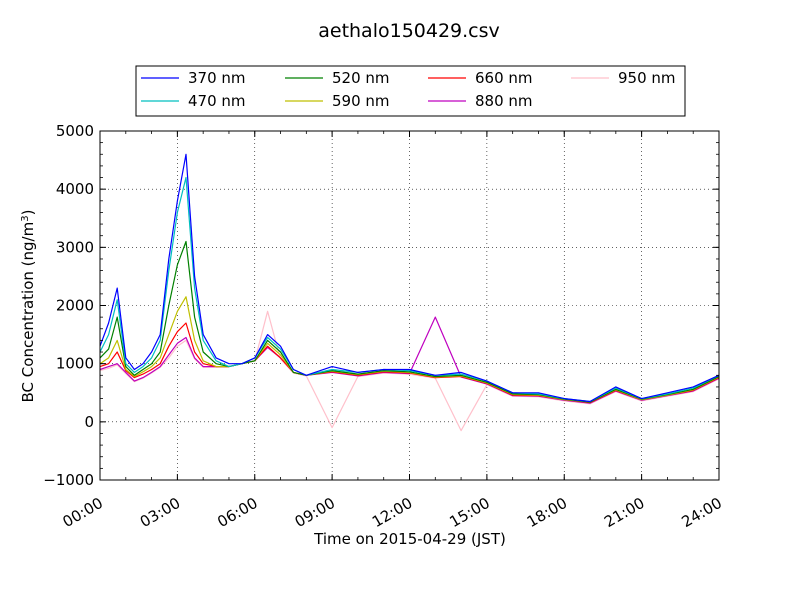 The width and height of the screenshot is (800, 600). Describe the element at coordinates (83, 512) in the screenshot. I see `x-tick-label: 00:00` at that location.